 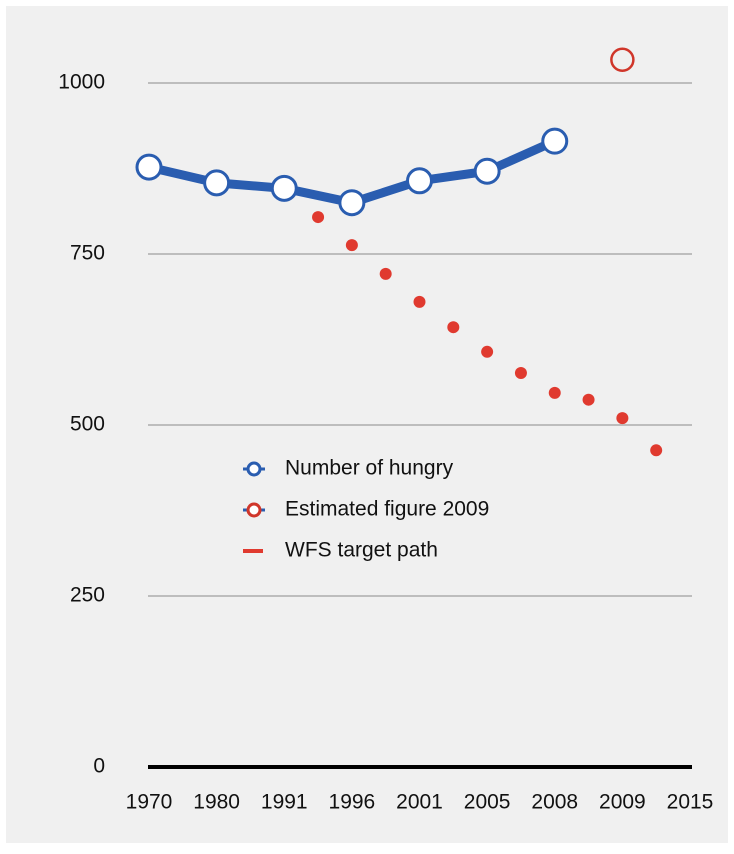 I want to click on legend-label: WFS target path, so click(x=361, y=550).